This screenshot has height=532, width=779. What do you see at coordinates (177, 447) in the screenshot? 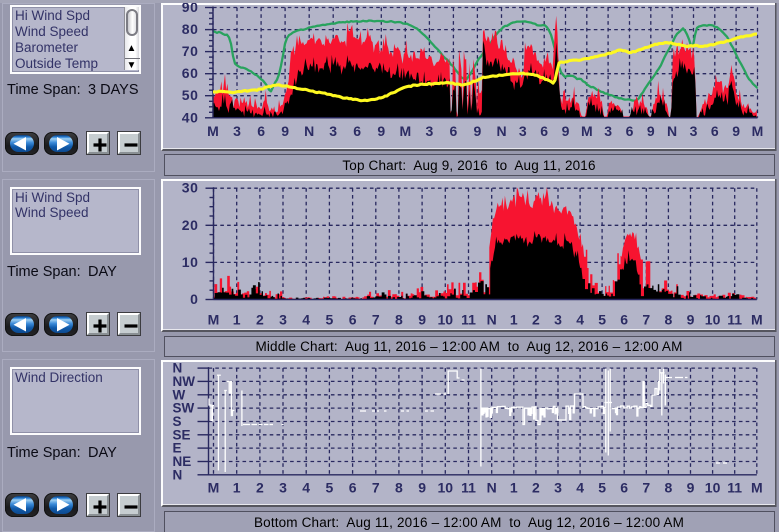
I see `svg-text: E` at bounding box center [177, 447].